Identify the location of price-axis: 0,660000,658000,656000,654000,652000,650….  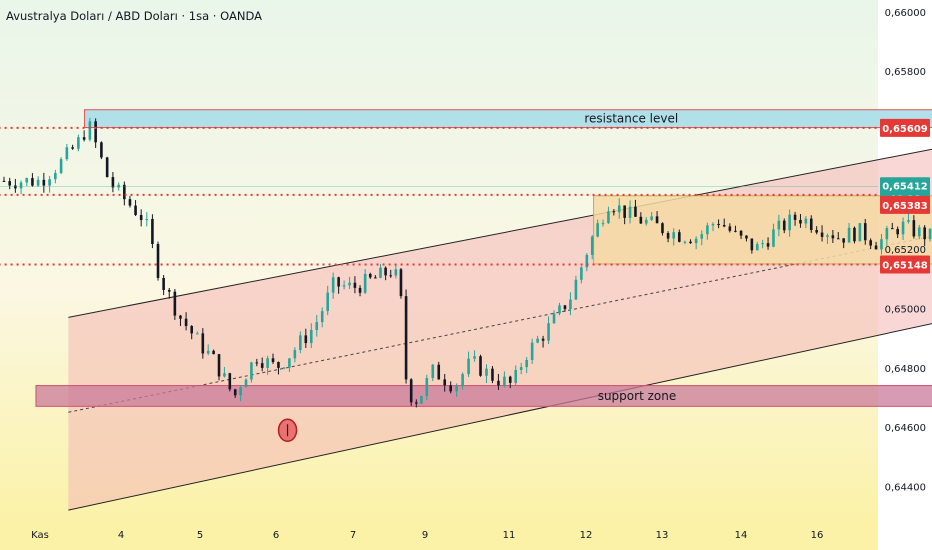
(905, 251).